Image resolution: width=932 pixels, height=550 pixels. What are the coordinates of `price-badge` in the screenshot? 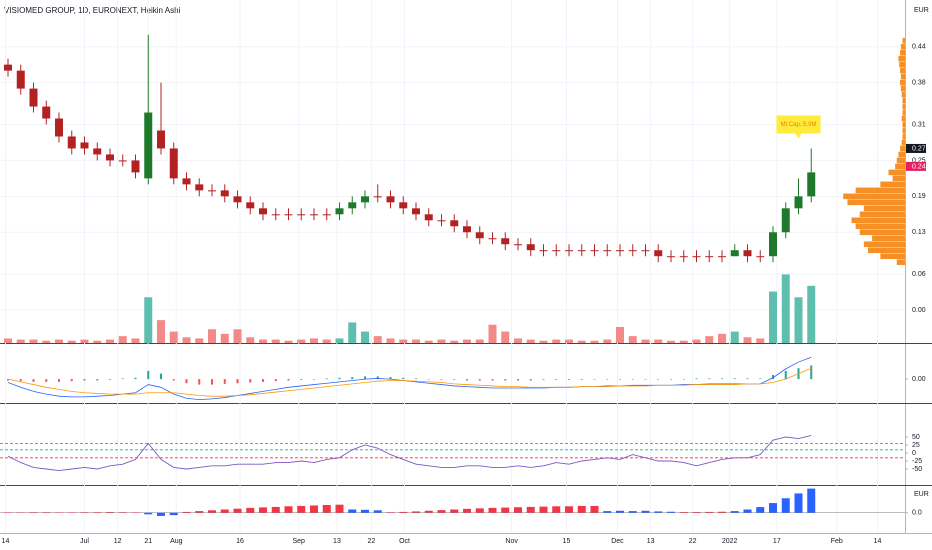 It's located at (916, 166).